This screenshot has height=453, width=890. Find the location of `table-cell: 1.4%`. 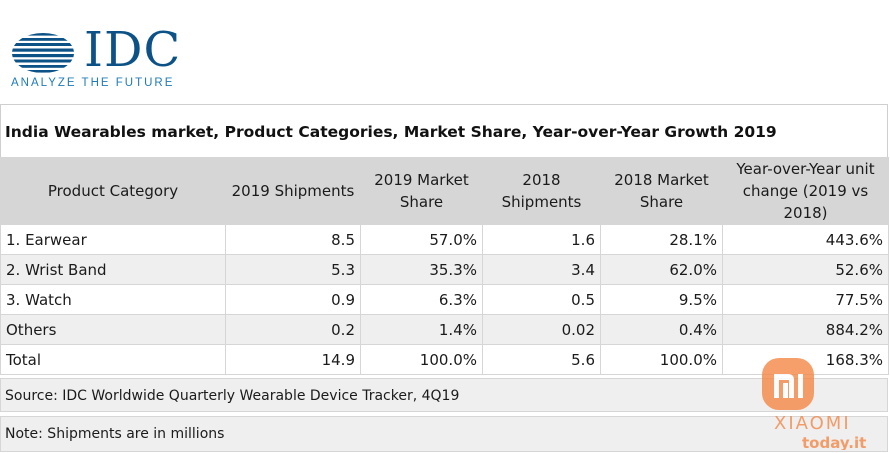

table-cell: 1.4% is located at coordinates (421, 329).